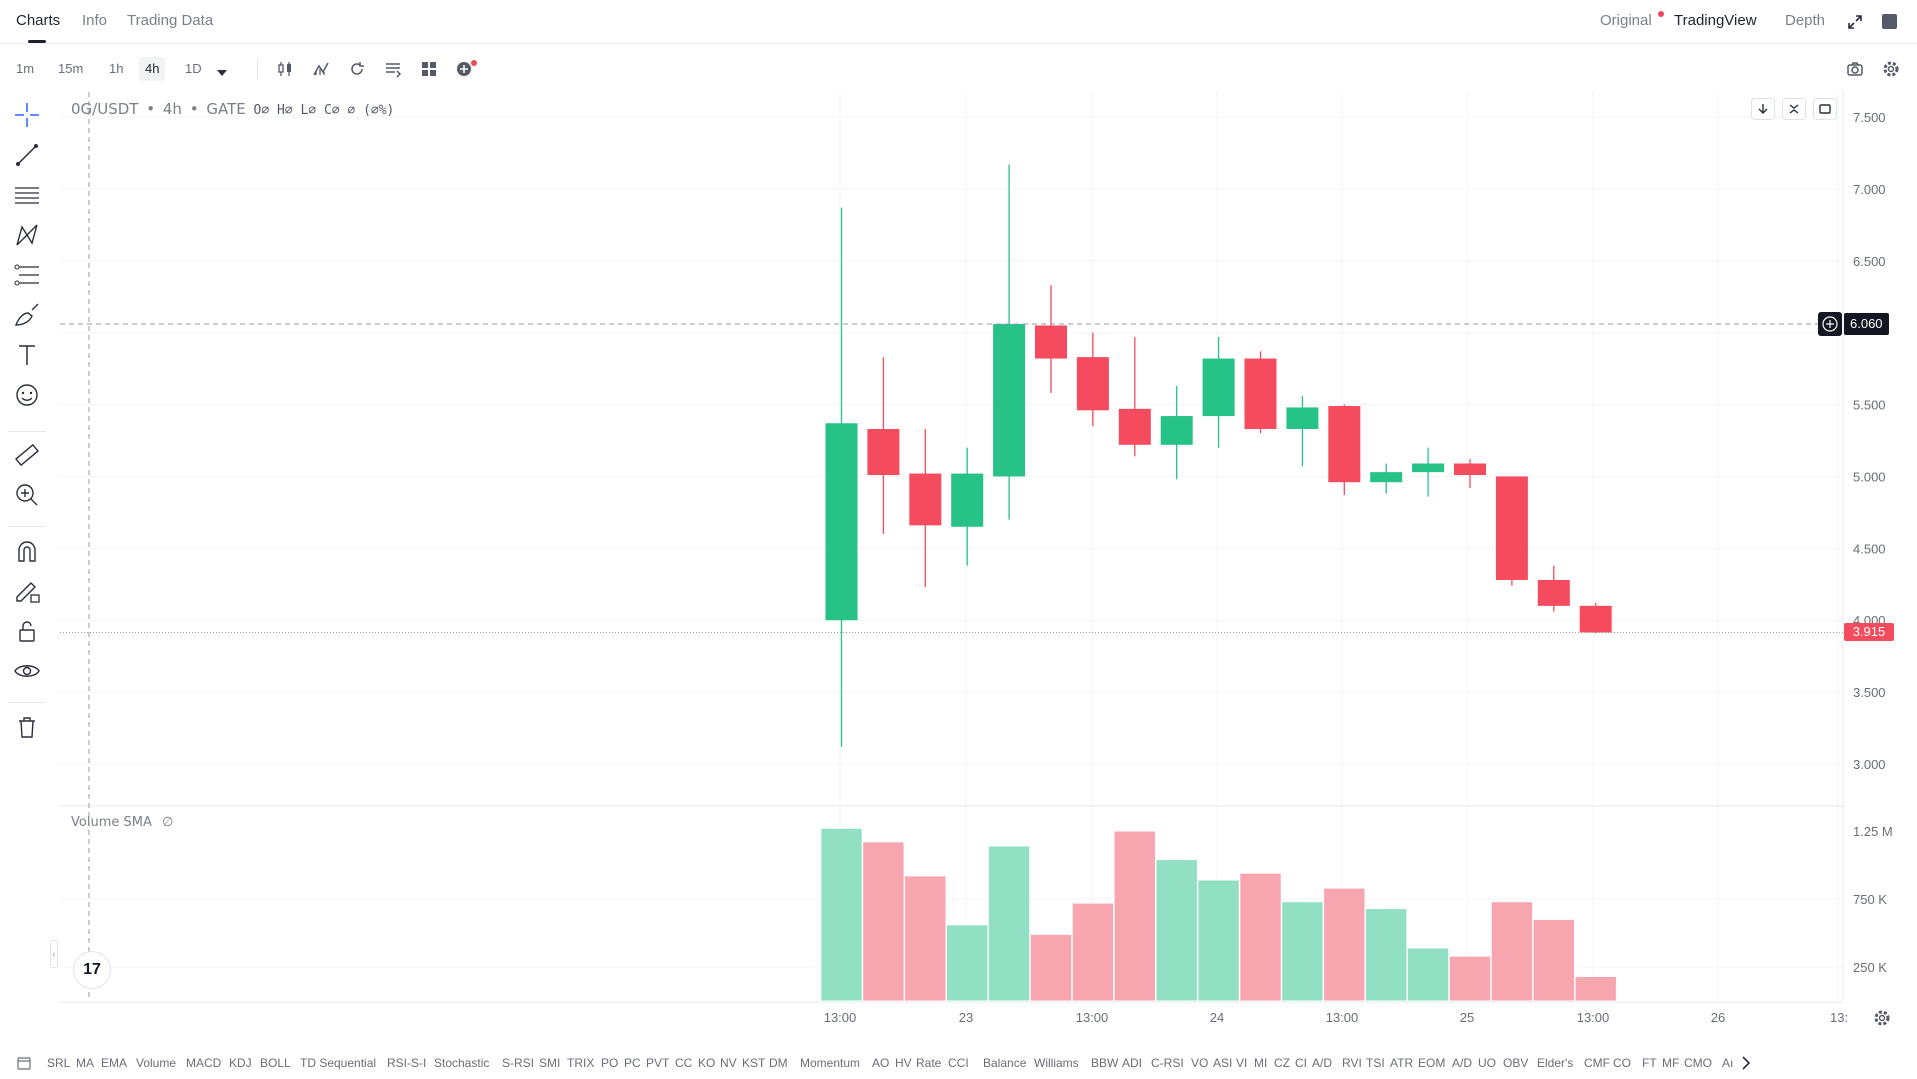 This screenshot has width=1917, height=1079. What do you see at coordinates (321, 69) in the screenshot?
I see `indicators-icon` at bounding box center [321, 69].